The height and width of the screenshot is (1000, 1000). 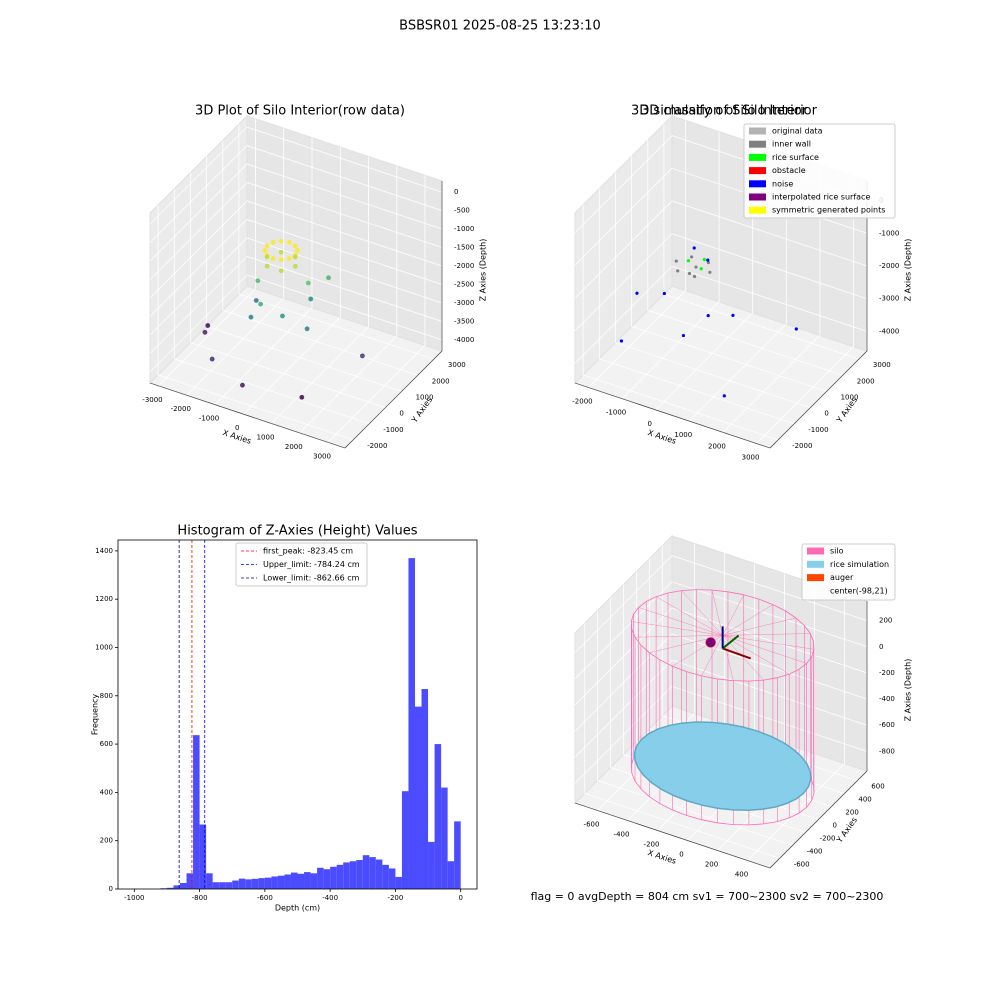 What do you see at coordinates (106, 744) in the screenshot?
I see `y-tick-label: 600` at bounding box center [106, 744].